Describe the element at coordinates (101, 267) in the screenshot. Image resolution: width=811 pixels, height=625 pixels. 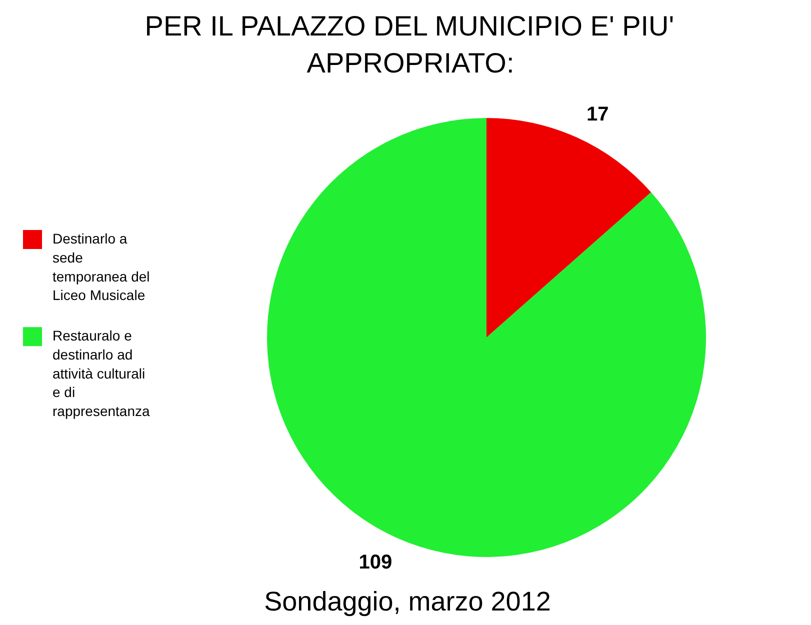
I see `legend-label: Destinarlo a sede temporanea del Liceo Musicale` at that location.